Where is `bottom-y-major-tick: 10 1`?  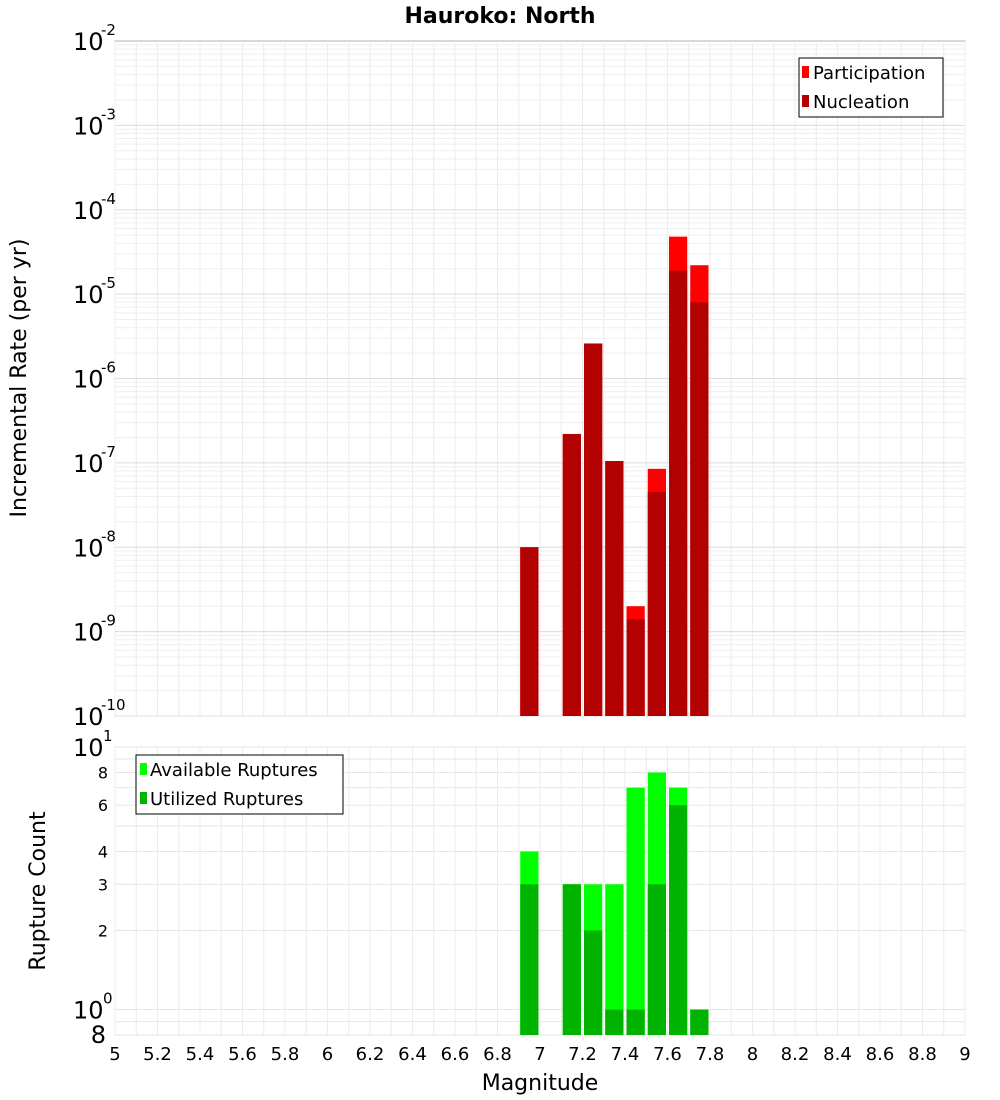
bottom-y-major-tick: 10 1 is located at coordinates (93, 744).